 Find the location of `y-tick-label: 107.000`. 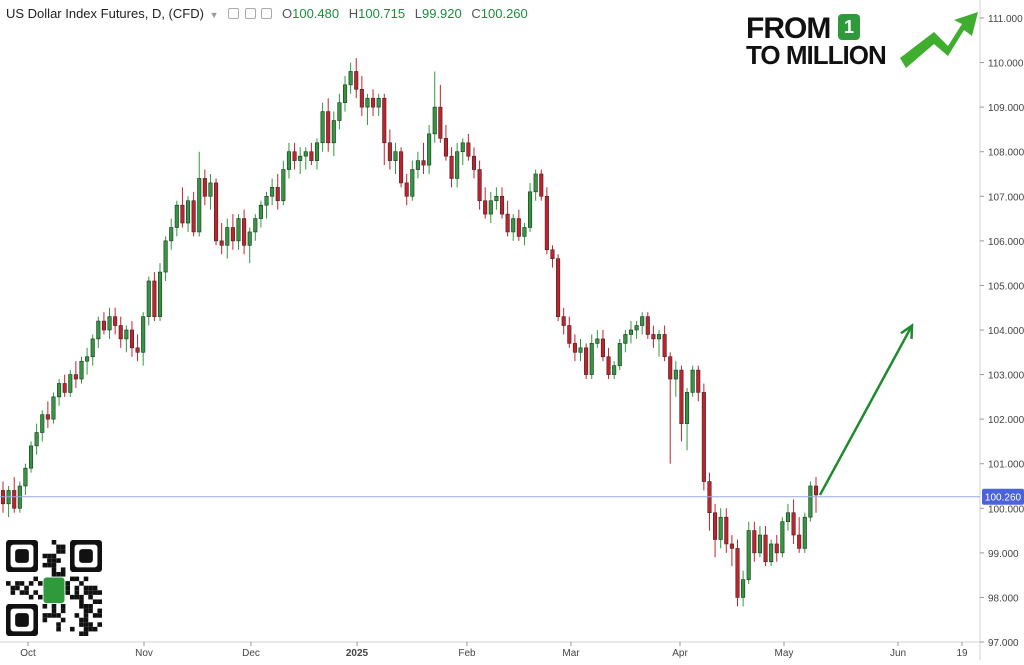

y-tick-label: 107.000 is located at coordinates (1006, 197).